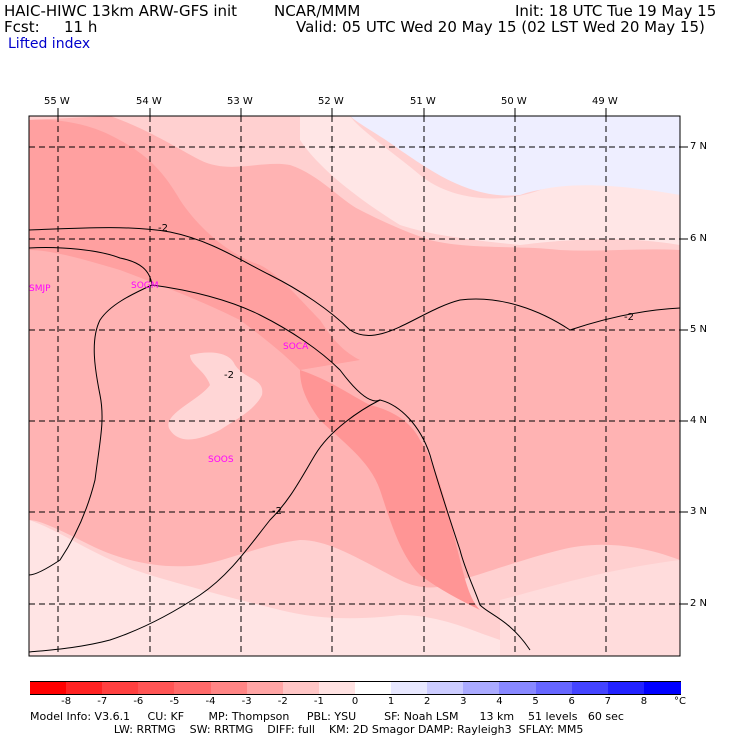 The height and width of the screenshot is (740, 740). Describe the element at coordinates (149, 101) in the screenshot. I see `lon-label: 54 W` at that location.